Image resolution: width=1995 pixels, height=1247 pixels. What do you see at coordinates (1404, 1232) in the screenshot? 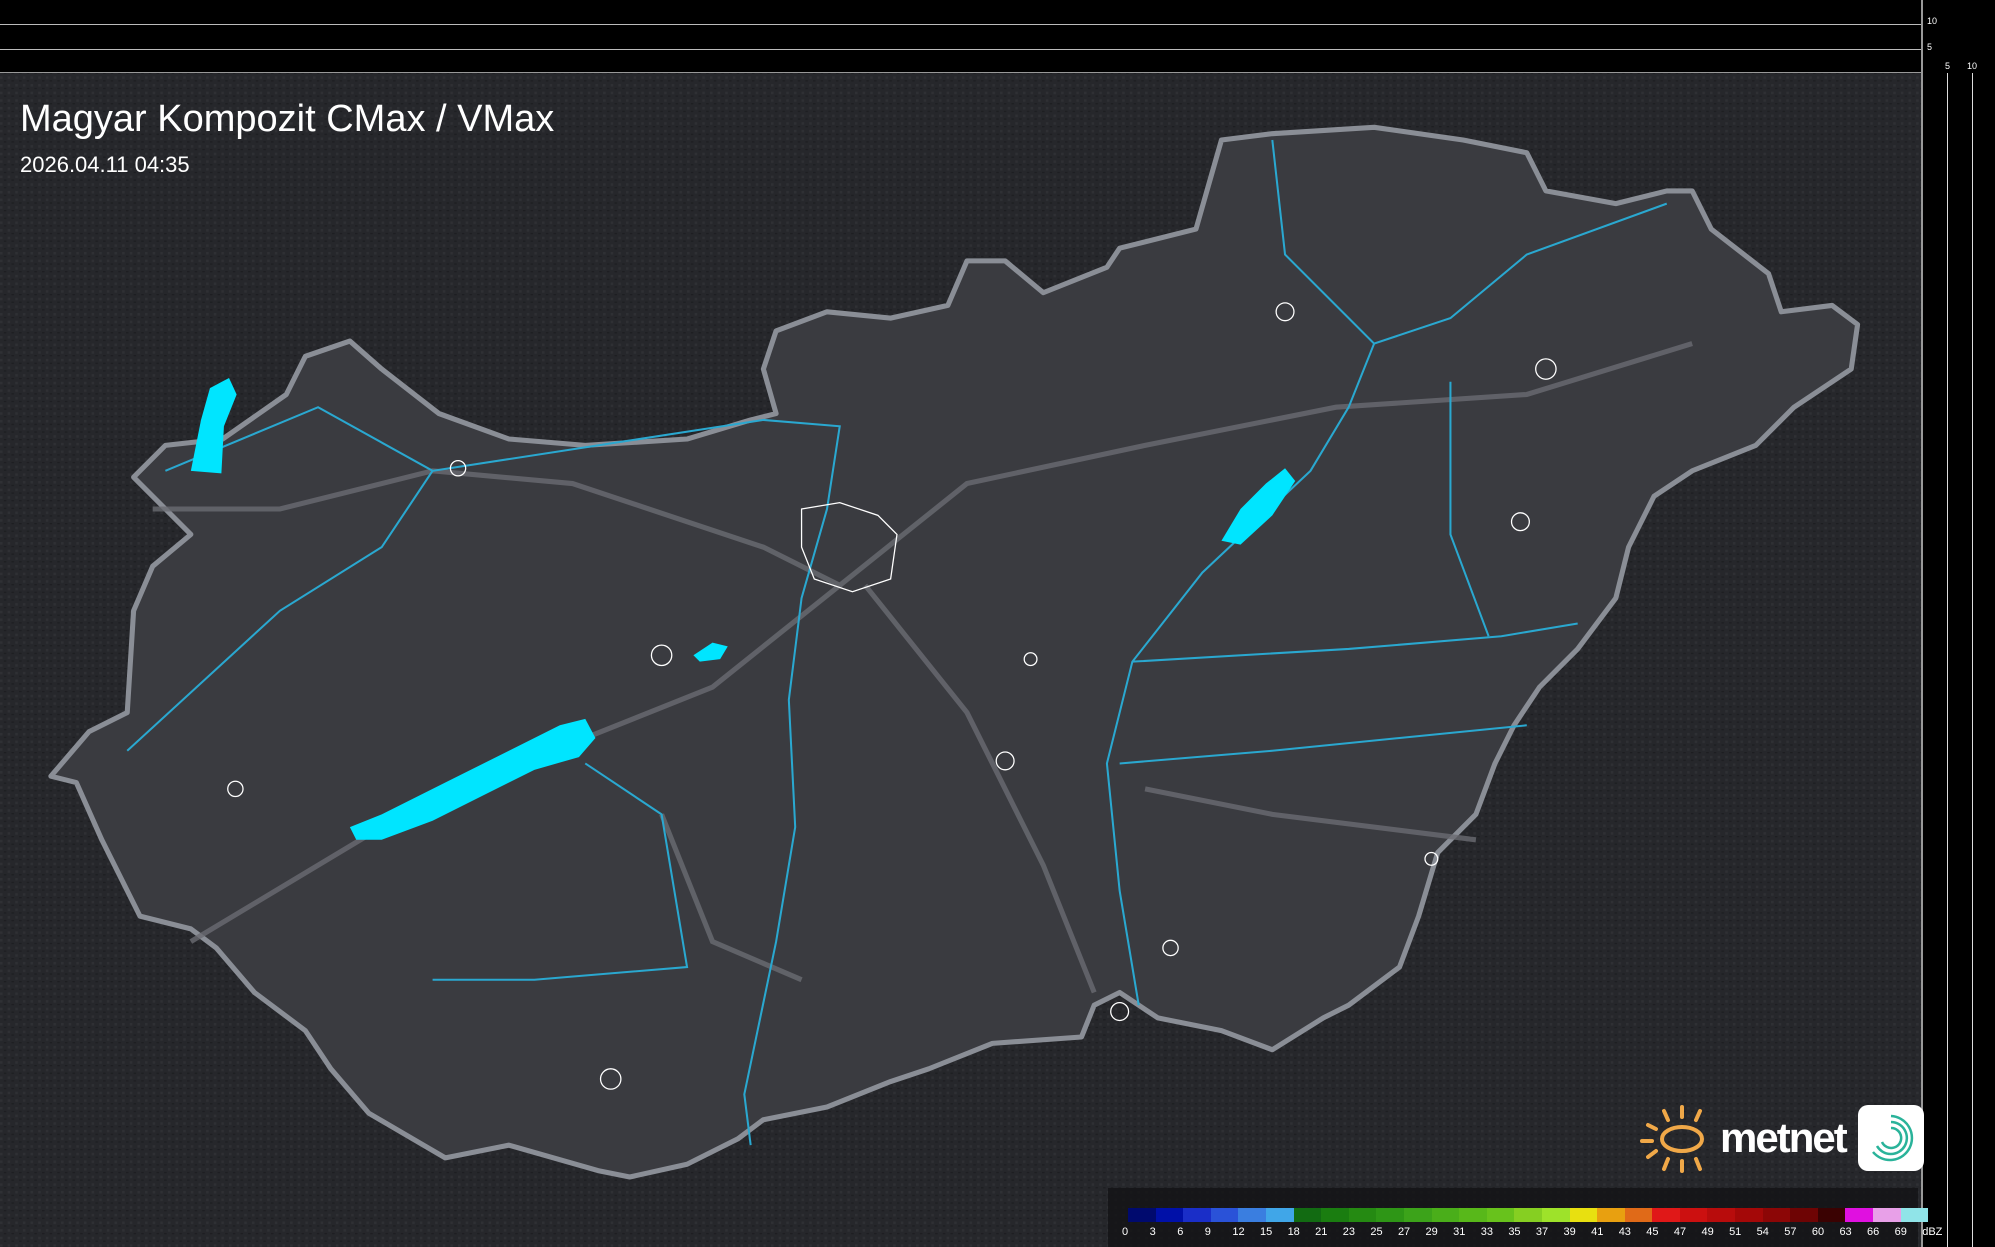
I see `legend-label: 27` at bounding box center [1404, 1232].